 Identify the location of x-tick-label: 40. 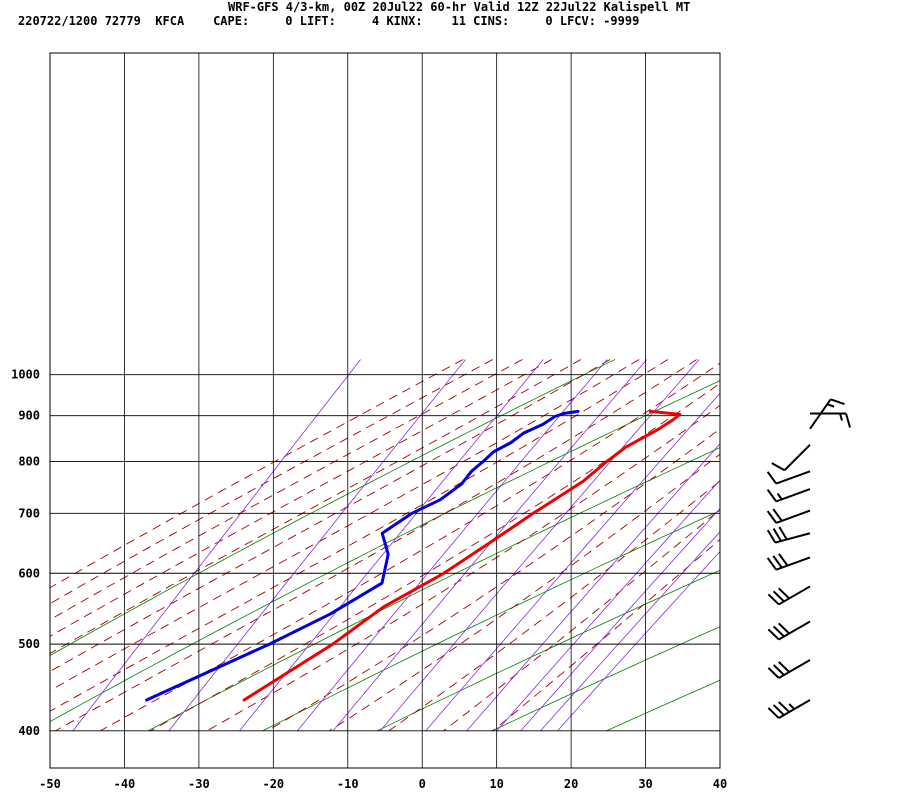
(720, 784).